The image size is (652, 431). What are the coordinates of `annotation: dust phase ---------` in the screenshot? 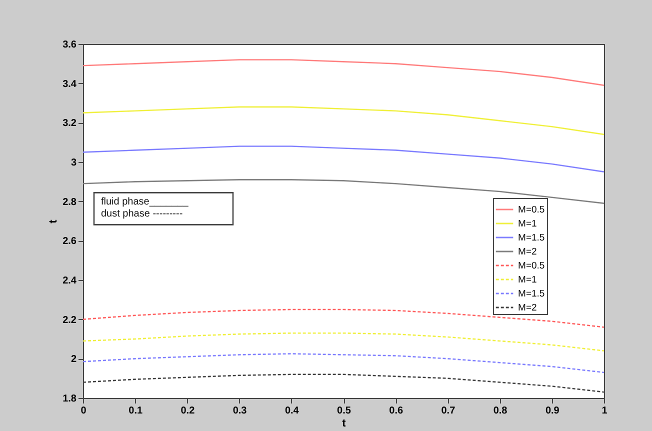 It's located at (142, 214).